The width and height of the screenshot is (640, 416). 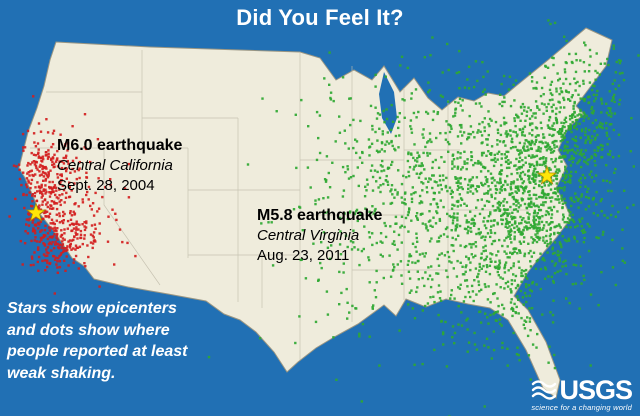 What do you see at coordinates (308, 235) in the screenshot?
I see `virginia-location: Central Virginia` at bounding box center [308, 235].